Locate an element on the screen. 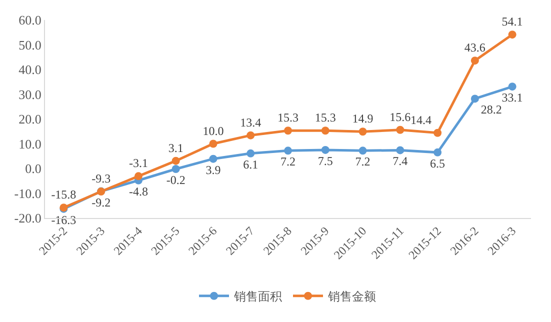 This screenshot has height=322, width=551. y-tick-label: 30.0 is located at coordinates (30, 94).